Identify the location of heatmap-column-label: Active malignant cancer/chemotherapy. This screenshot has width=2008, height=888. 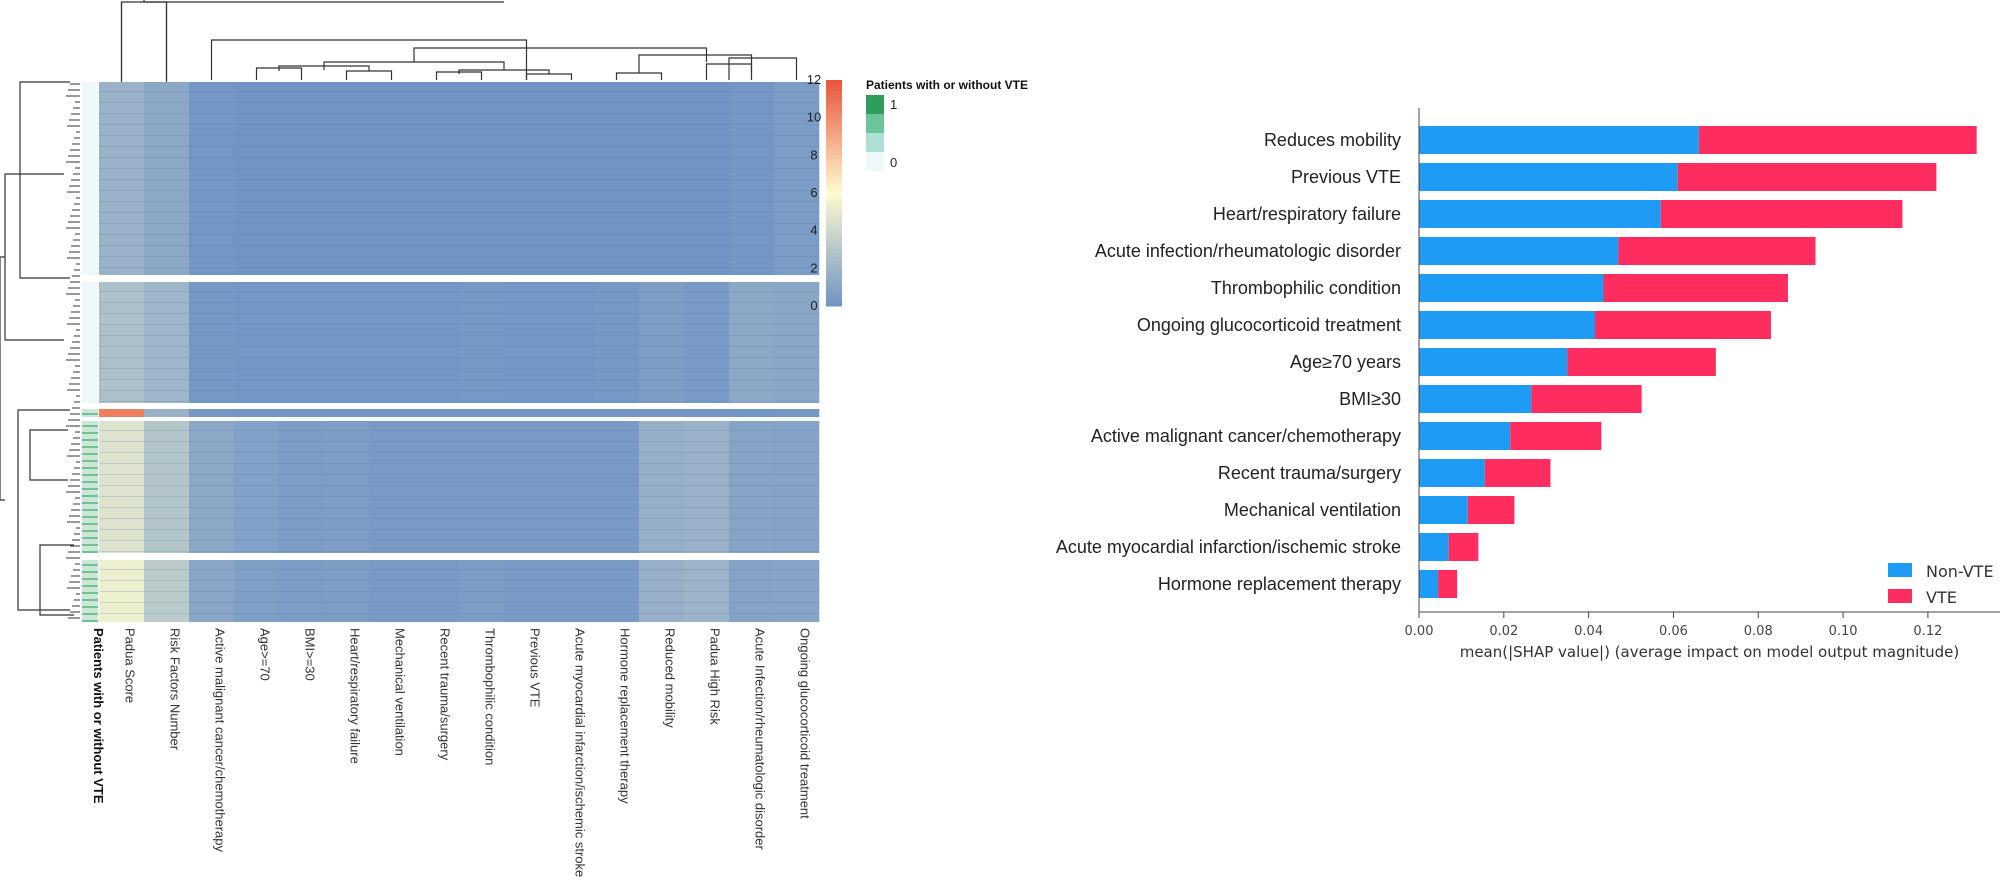
(220, 740).